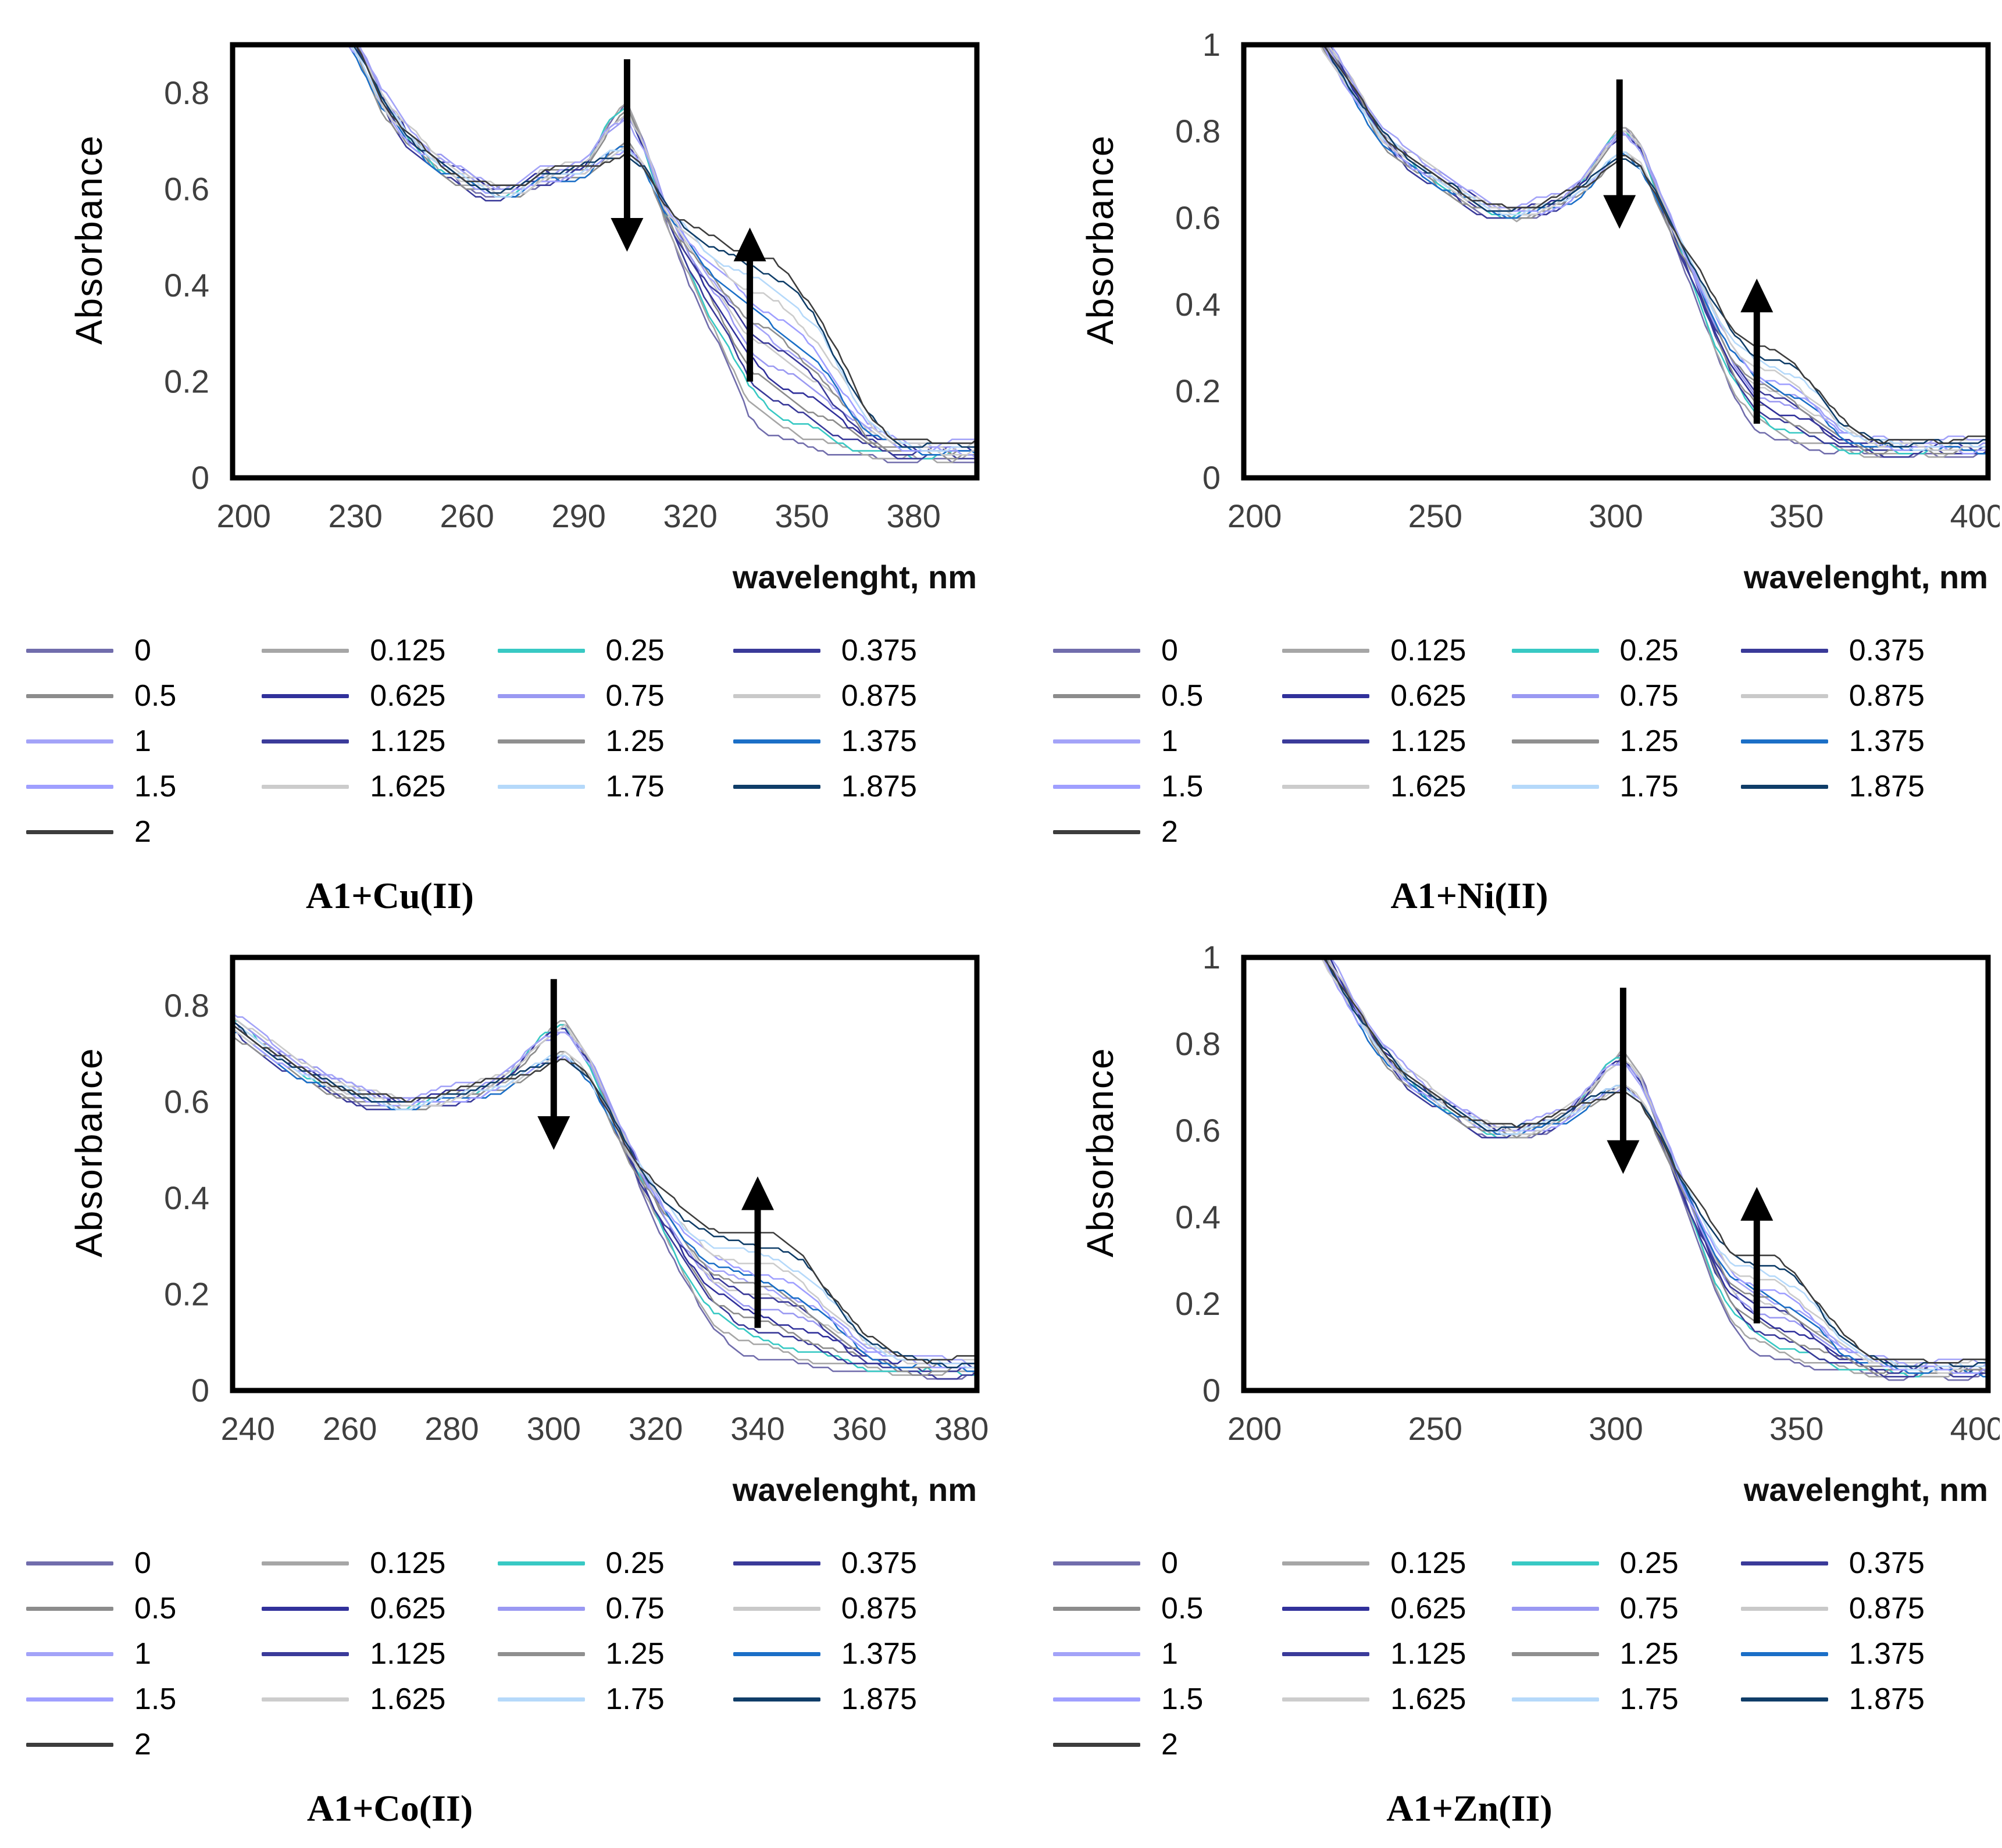 The image size is (2002, 1848). I want to click on legend-item: 0.75, so click(1626, 1608).